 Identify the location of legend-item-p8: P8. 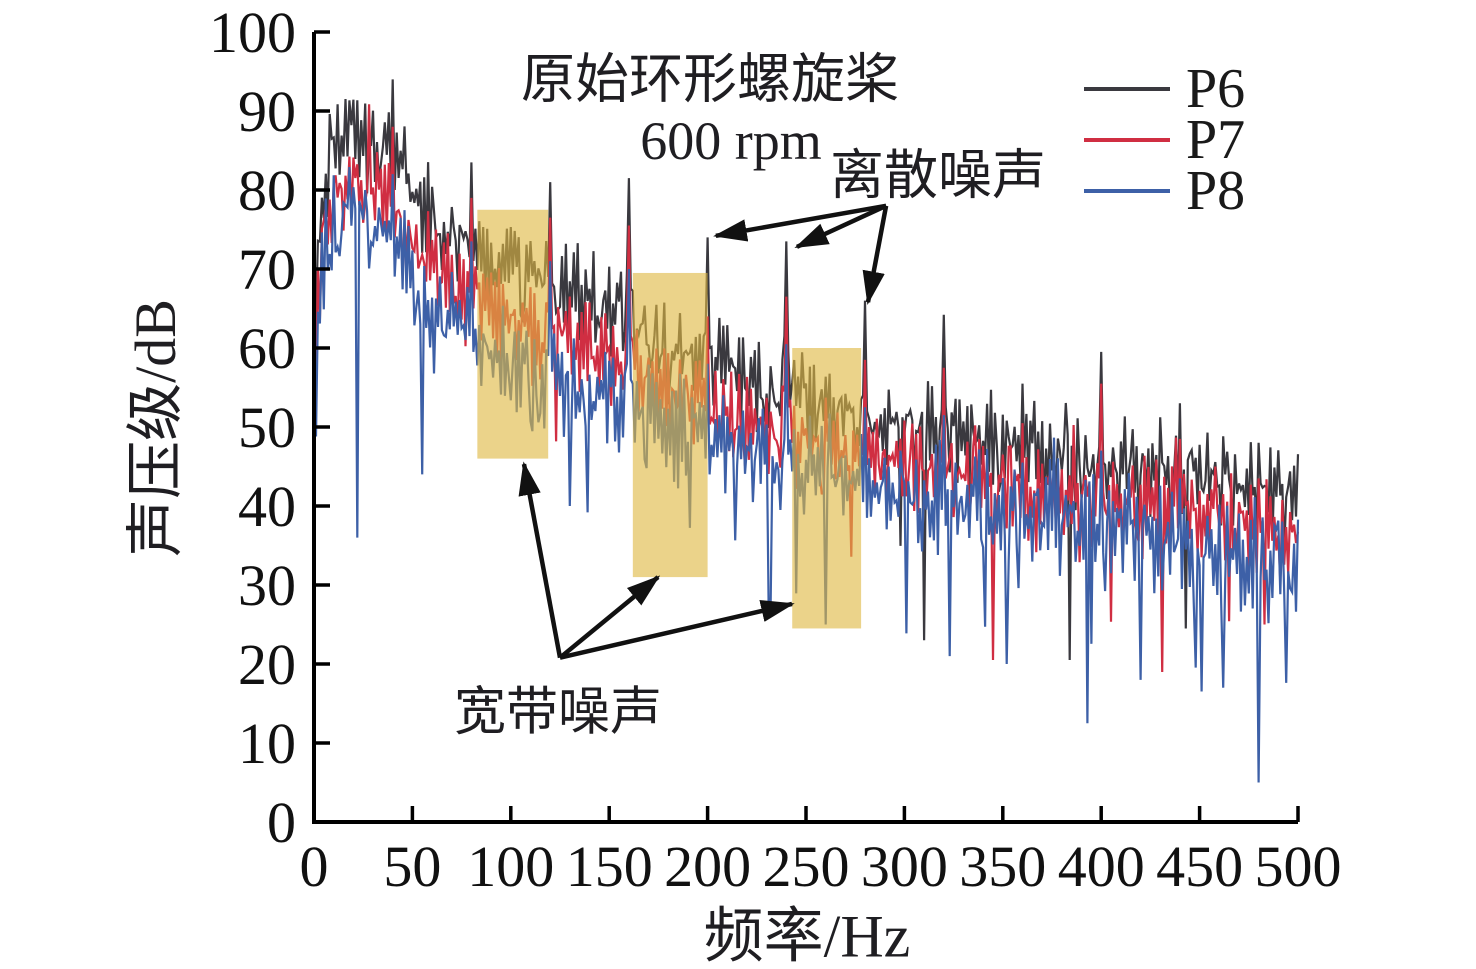
(1165, 190).